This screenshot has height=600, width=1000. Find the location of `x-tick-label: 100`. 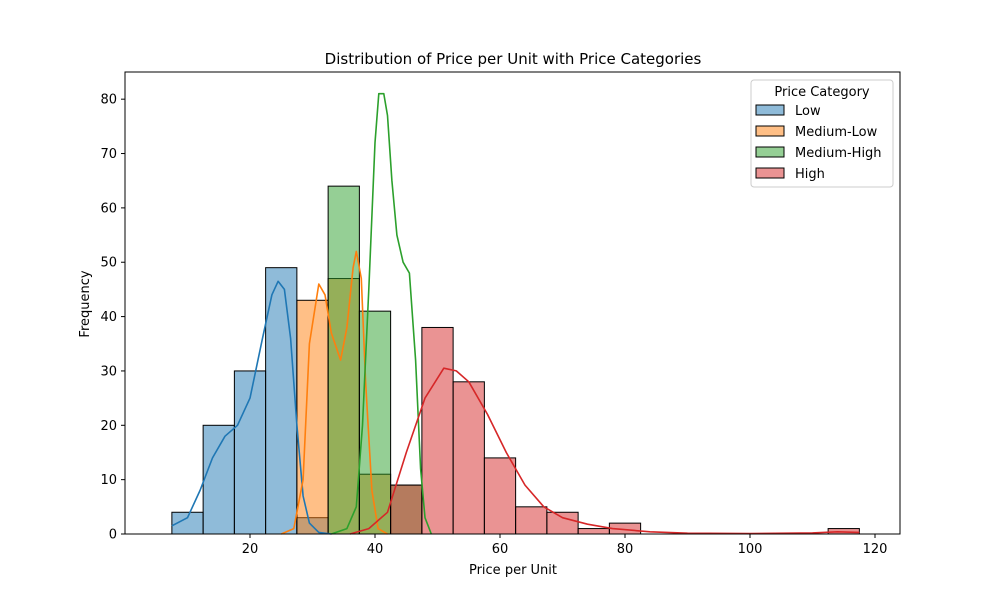

x-tick-label: 100 is located at coordinates (750, 549).